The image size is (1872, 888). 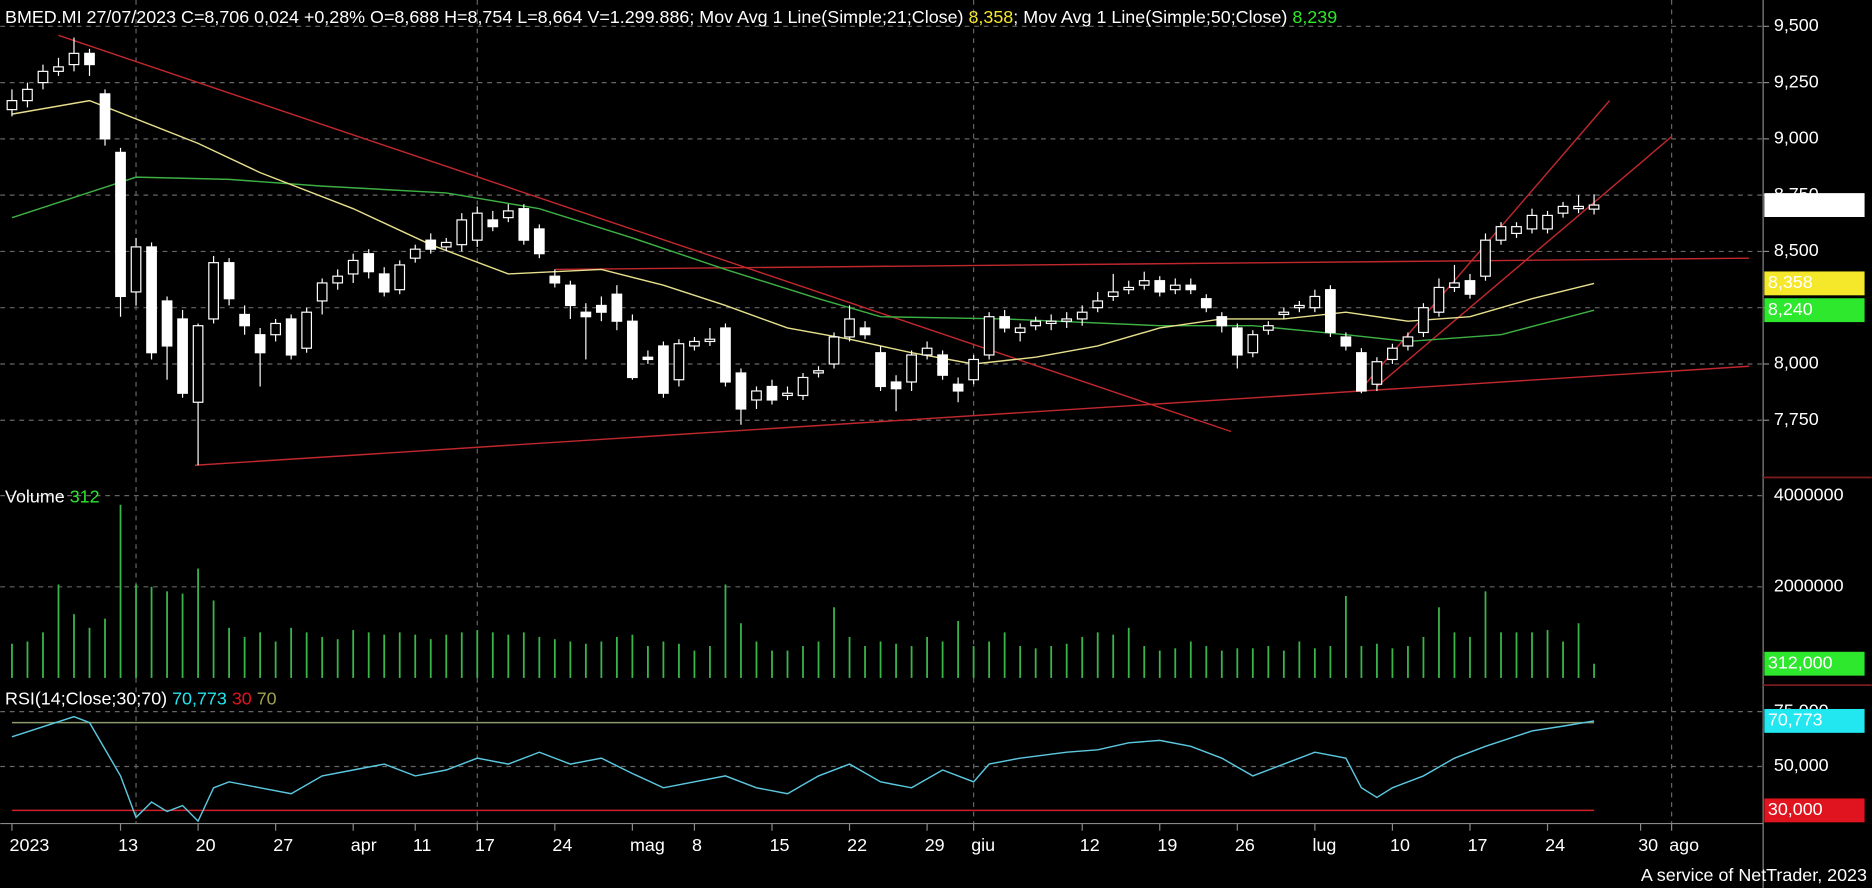 What do you see at coordinates (780, 845) in the screenshot?
I see `x-tick-label: 15` at bounding box center [780, 845].